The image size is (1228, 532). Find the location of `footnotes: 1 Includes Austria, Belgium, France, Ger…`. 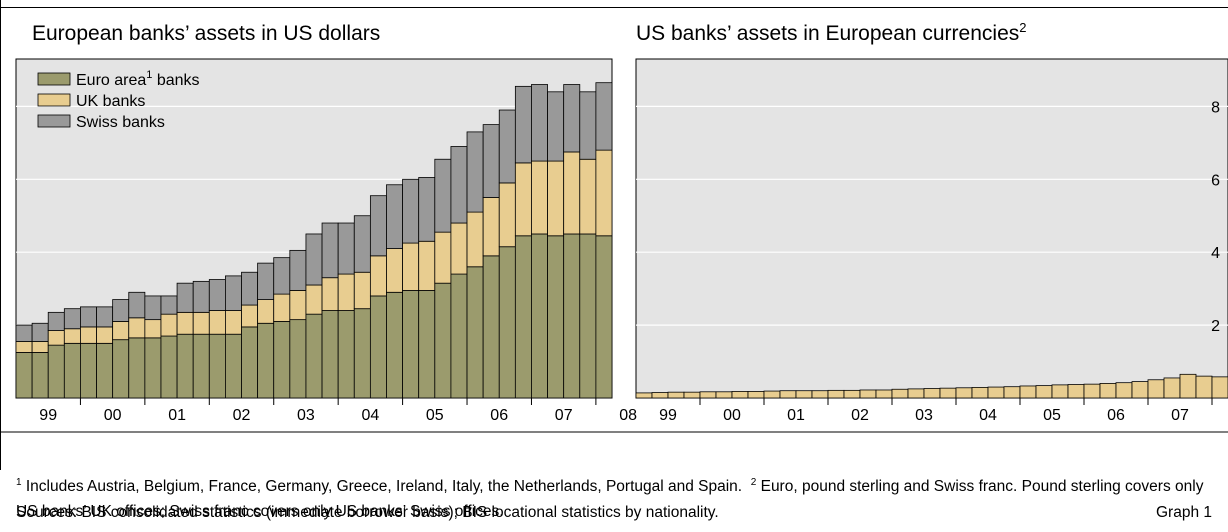

footnotes: 1 Includes Austria, Belgium, France, Ger… is located at coordinates (620, 497).